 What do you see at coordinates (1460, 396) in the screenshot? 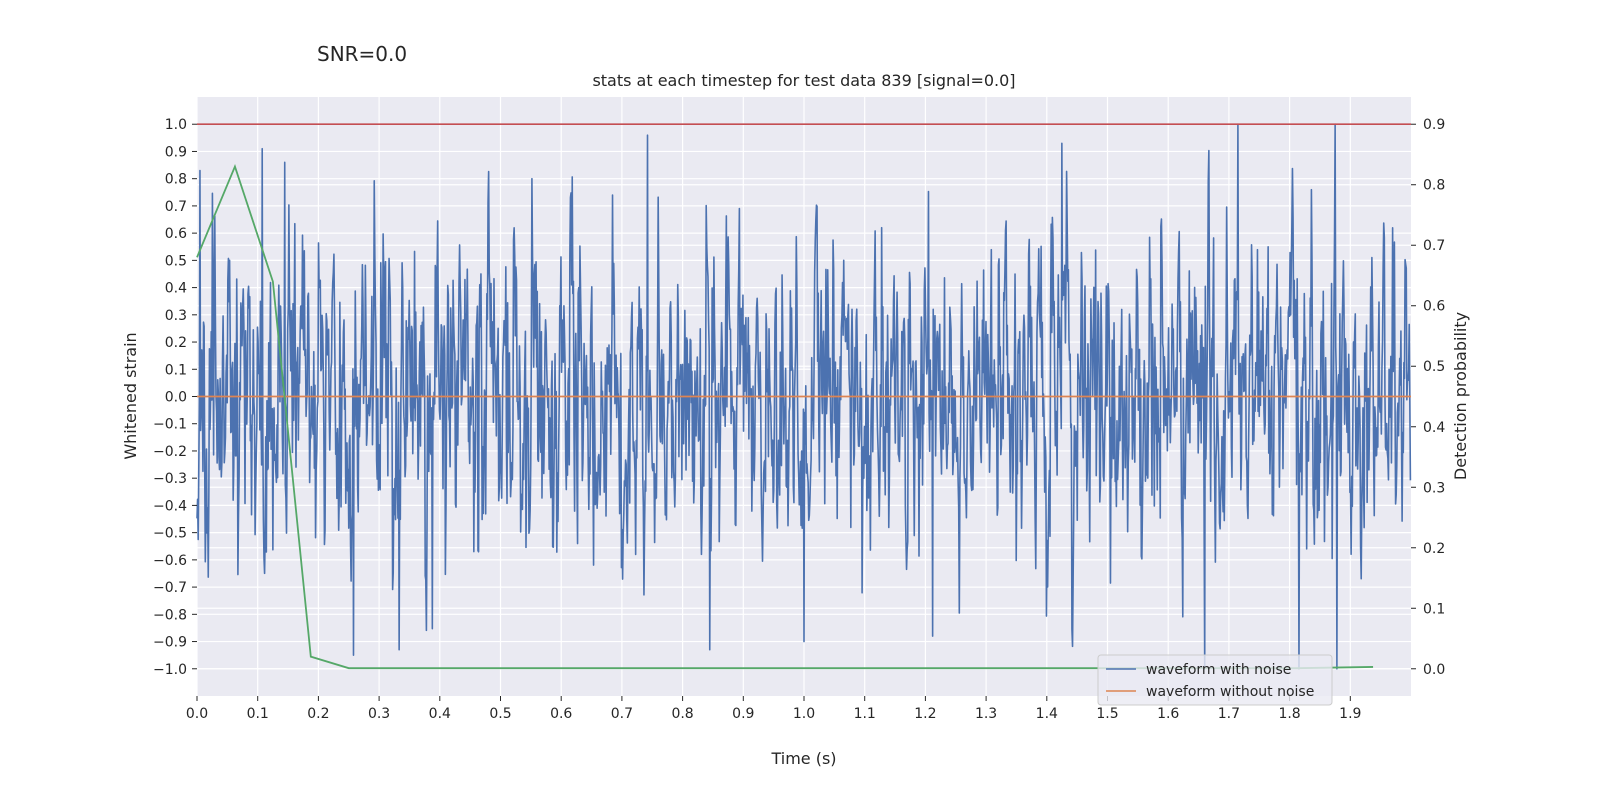
I see `y2-axis-label: Detection probability` at bounding box center [1460, 396].